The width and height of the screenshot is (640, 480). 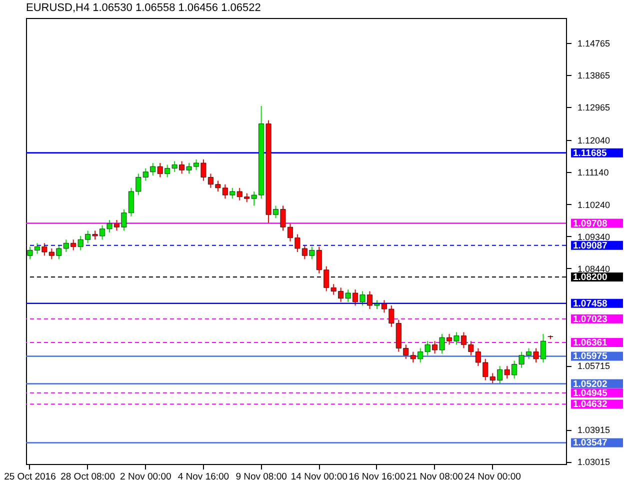 What do you see at coordinates (377, 476) in the screenshot?
I see `x-tick-label: 16 Nov 16:00` at bounding box center [377, 476].